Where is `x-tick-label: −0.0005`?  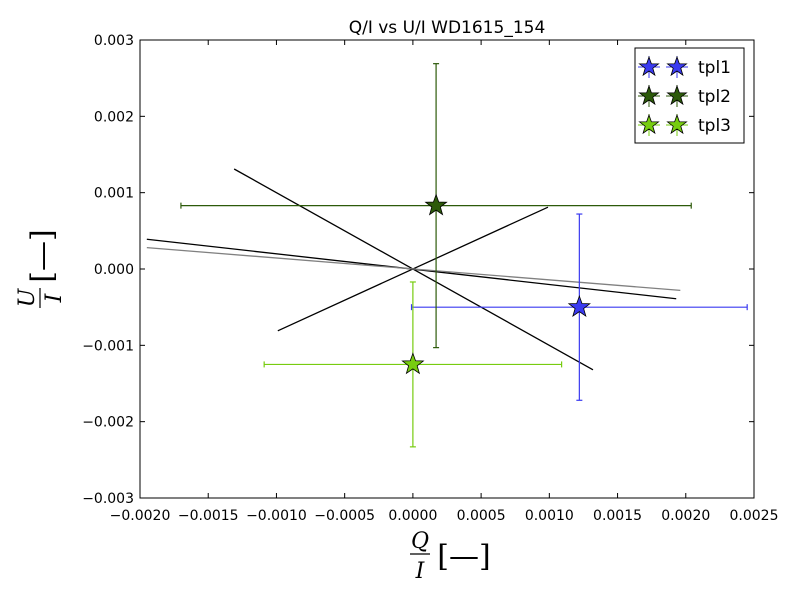
x-tick-label: −0.0005 is located at coordinates (344, 516).